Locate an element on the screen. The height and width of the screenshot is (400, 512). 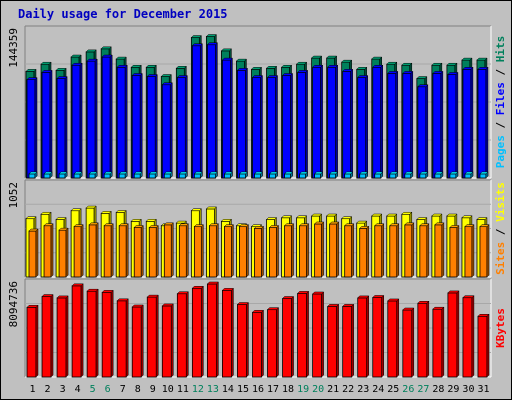
day-label: 11 is located at coordinates (183, 389).